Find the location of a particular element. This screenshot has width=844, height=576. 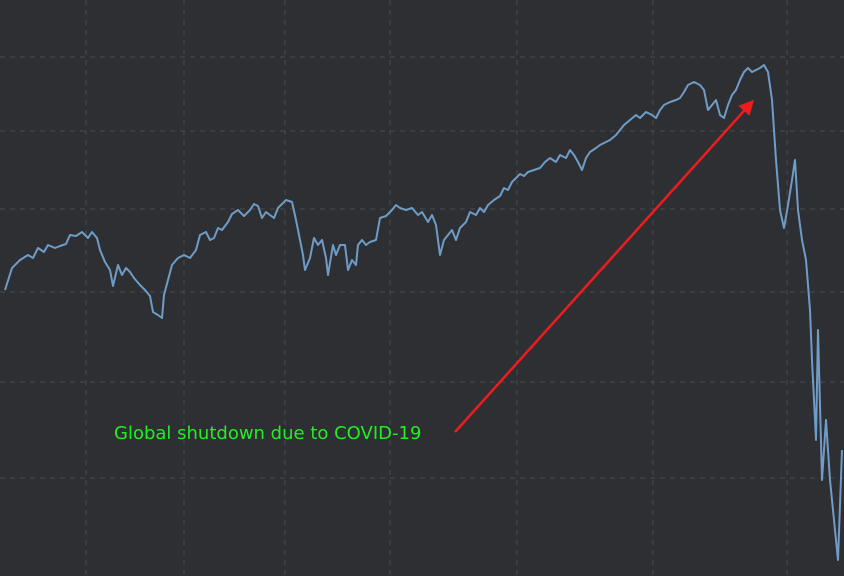

annotation: Global shutdown due to COVID-19 is located at coordinates (267, 433).